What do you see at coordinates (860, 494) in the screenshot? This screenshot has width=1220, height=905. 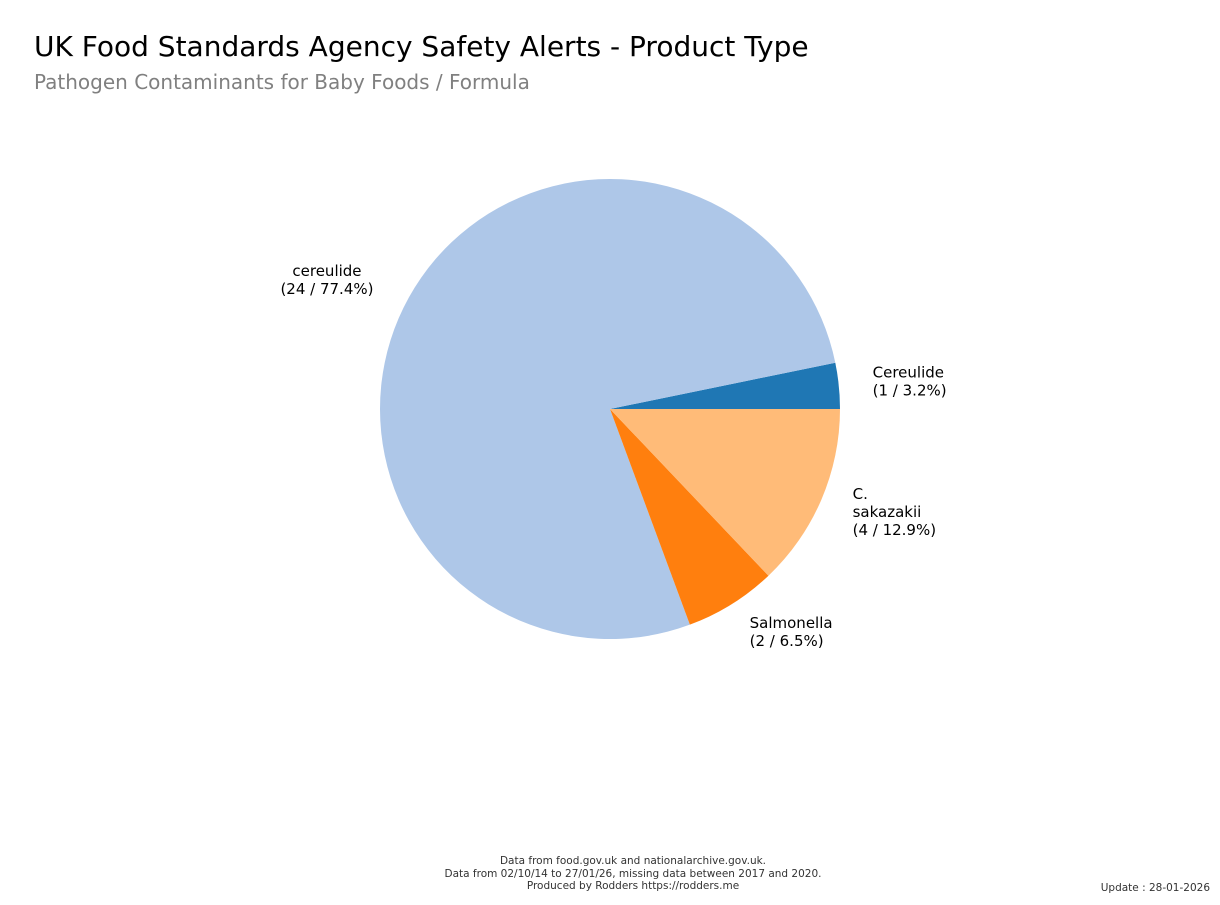 I see `slice-label-name: C.` at bounding box center [860, 494].